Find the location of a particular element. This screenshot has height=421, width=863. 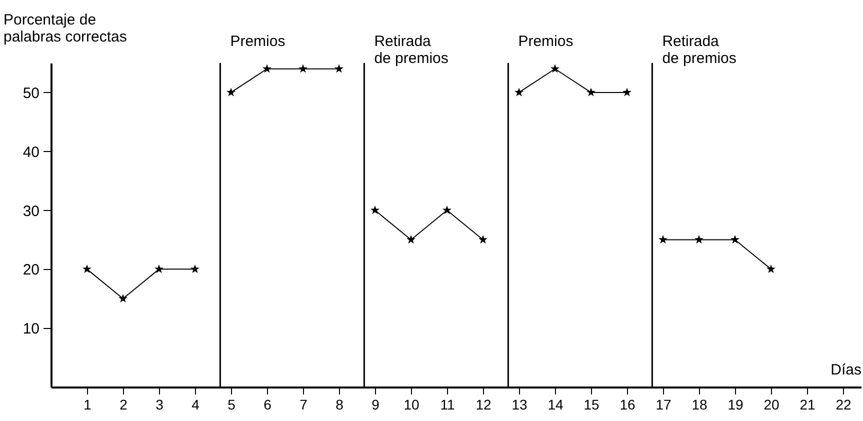

y-tick-label: 20 is located at coordinates (31, 270).